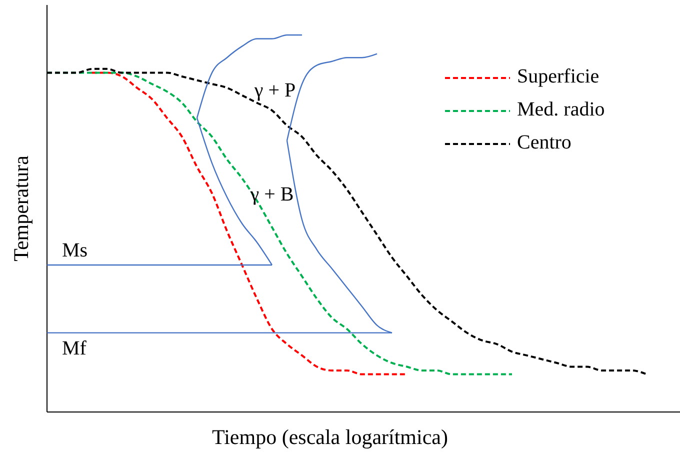 This screenshot has height=453, width=680. I want to click on annotation: Mf, so click(74, 349).